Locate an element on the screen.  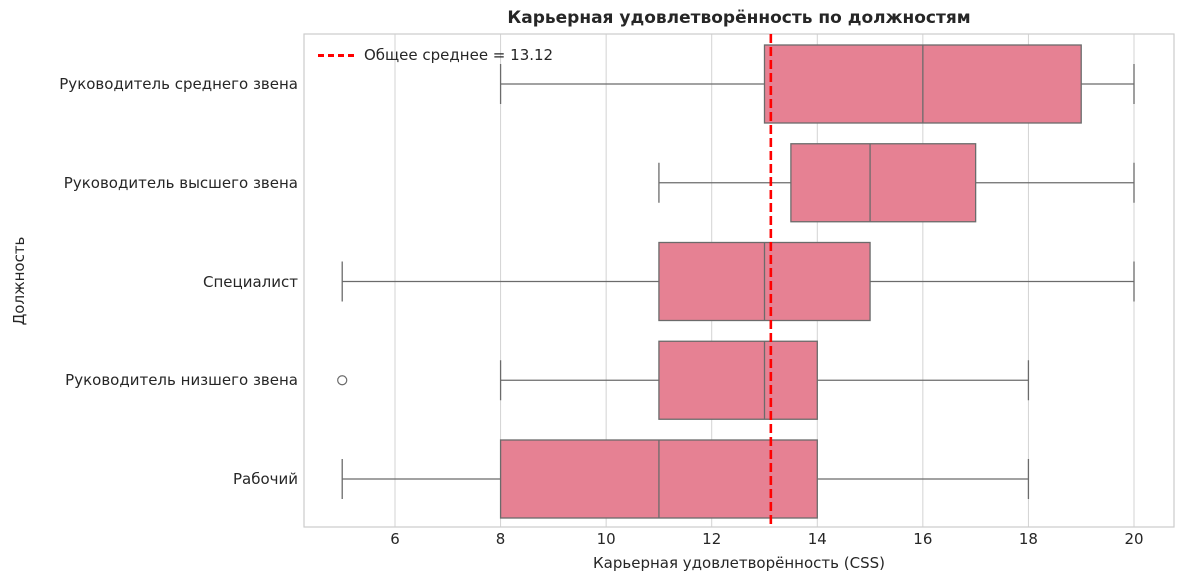
x-tick-label: 14 is located at coordinates (817, 539).